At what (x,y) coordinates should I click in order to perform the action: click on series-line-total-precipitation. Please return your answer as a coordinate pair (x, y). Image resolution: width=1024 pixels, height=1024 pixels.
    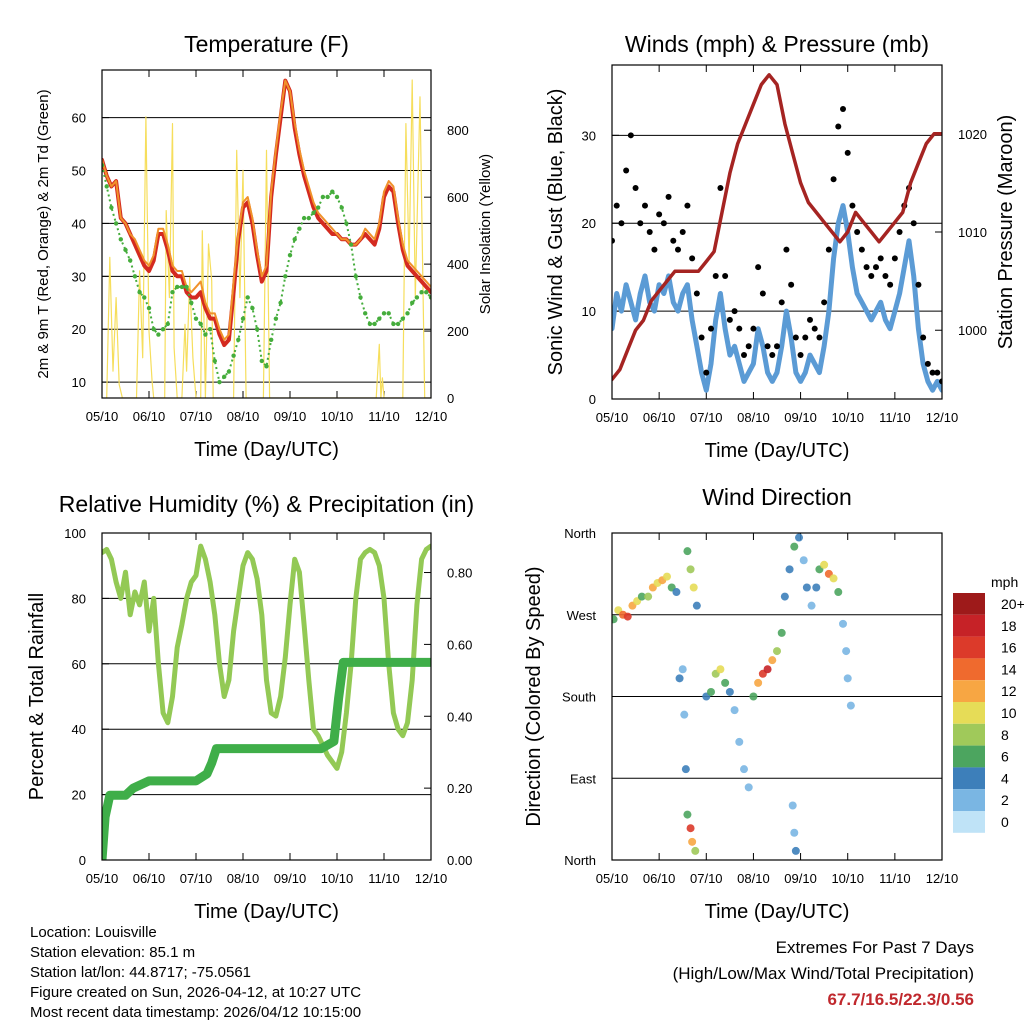
    Looking at the image, I should click on (266, 758).